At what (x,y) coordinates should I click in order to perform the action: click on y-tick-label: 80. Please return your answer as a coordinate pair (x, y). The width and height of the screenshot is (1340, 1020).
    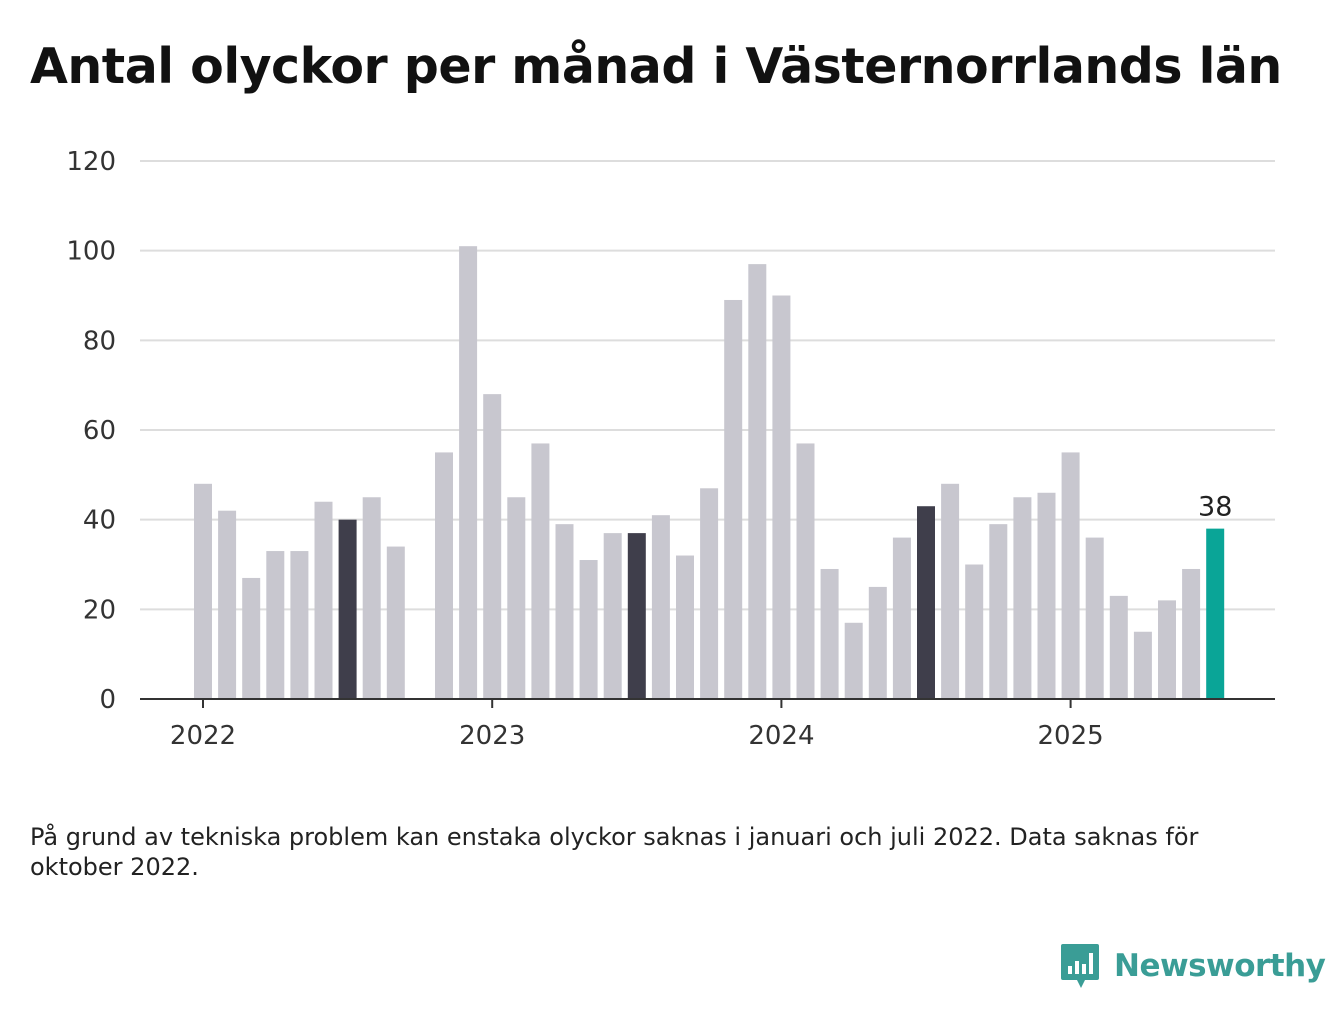
    Looking at the image, I should click on (99, 341).